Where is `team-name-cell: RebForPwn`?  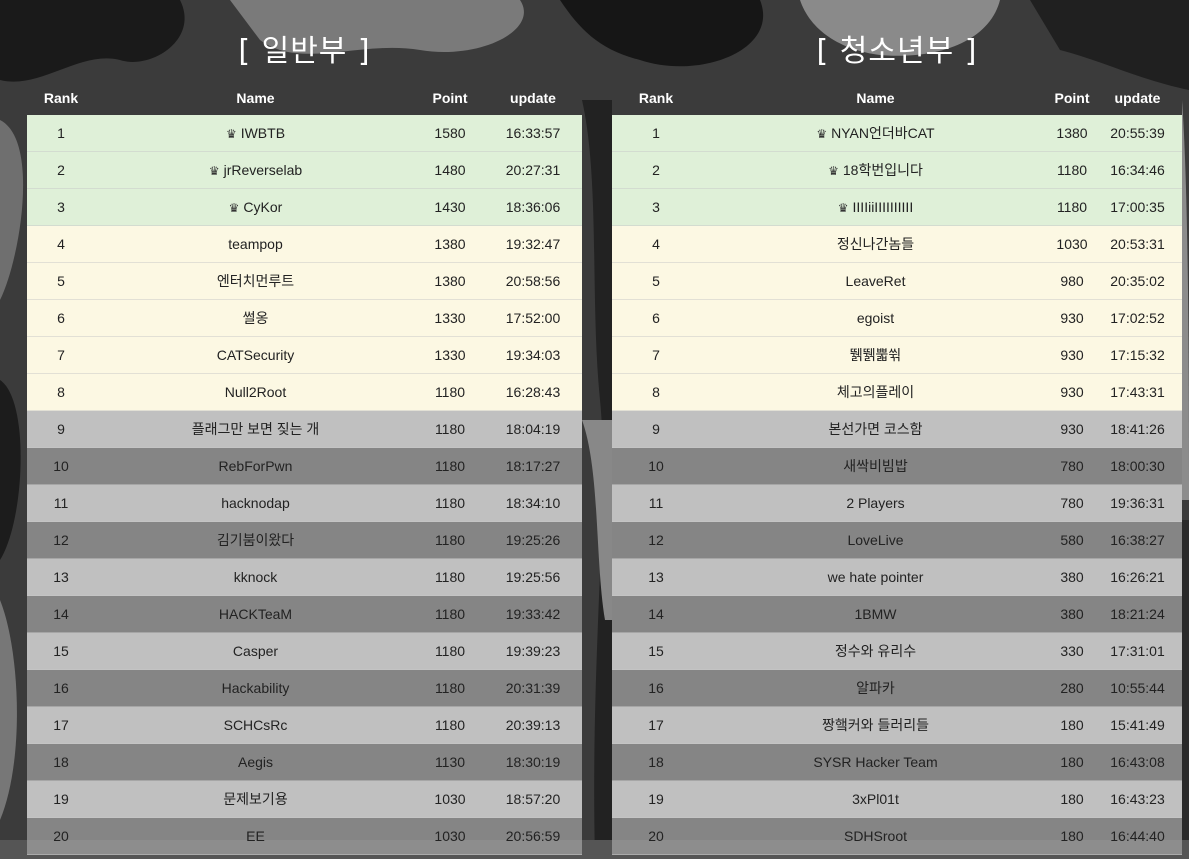
team-name-cell: RebForPwn is located at coordinates (255, 466).